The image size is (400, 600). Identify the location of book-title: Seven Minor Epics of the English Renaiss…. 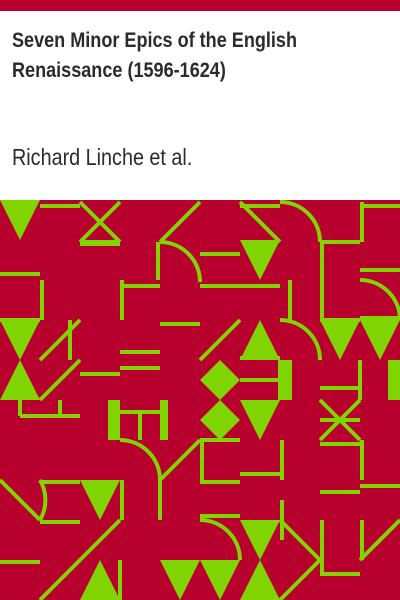
(154, 55).